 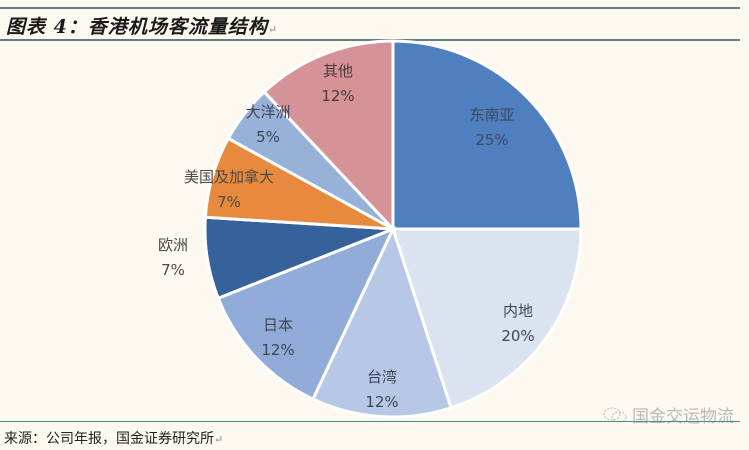 What do you see at coordinates (382, 377) in the screenshot?
I see `slice-label: 台湾` at bounding box center [382, 377].